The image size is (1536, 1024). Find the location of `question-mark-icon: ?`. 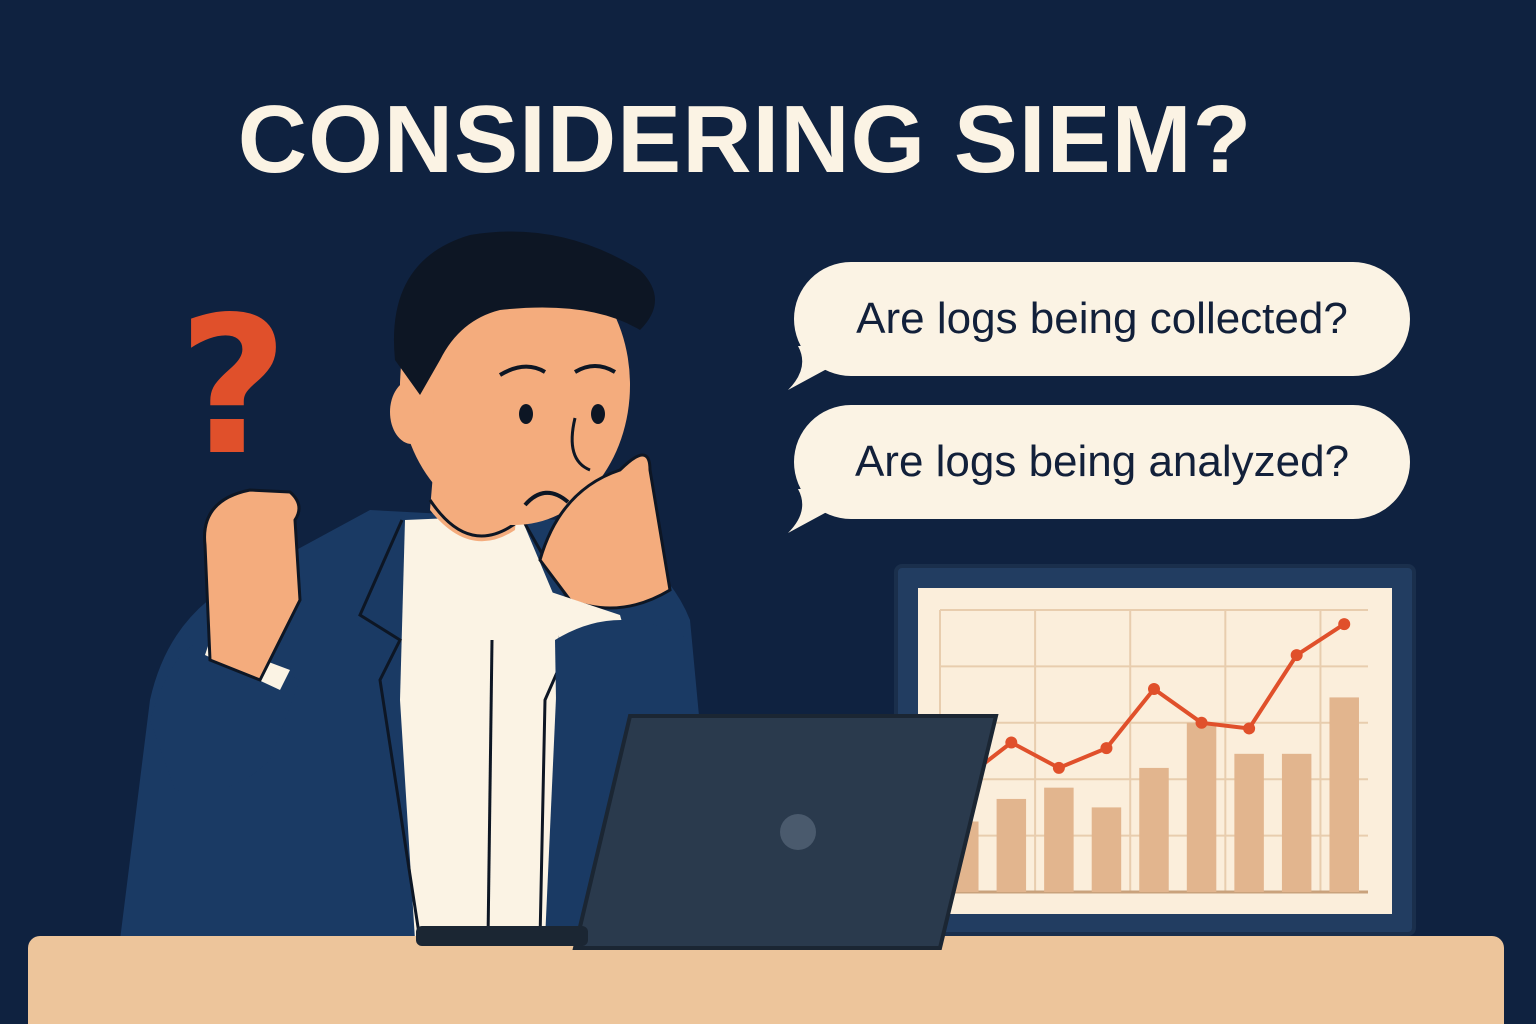

question-mark-icon: ? is located at coordinates (233, 386).